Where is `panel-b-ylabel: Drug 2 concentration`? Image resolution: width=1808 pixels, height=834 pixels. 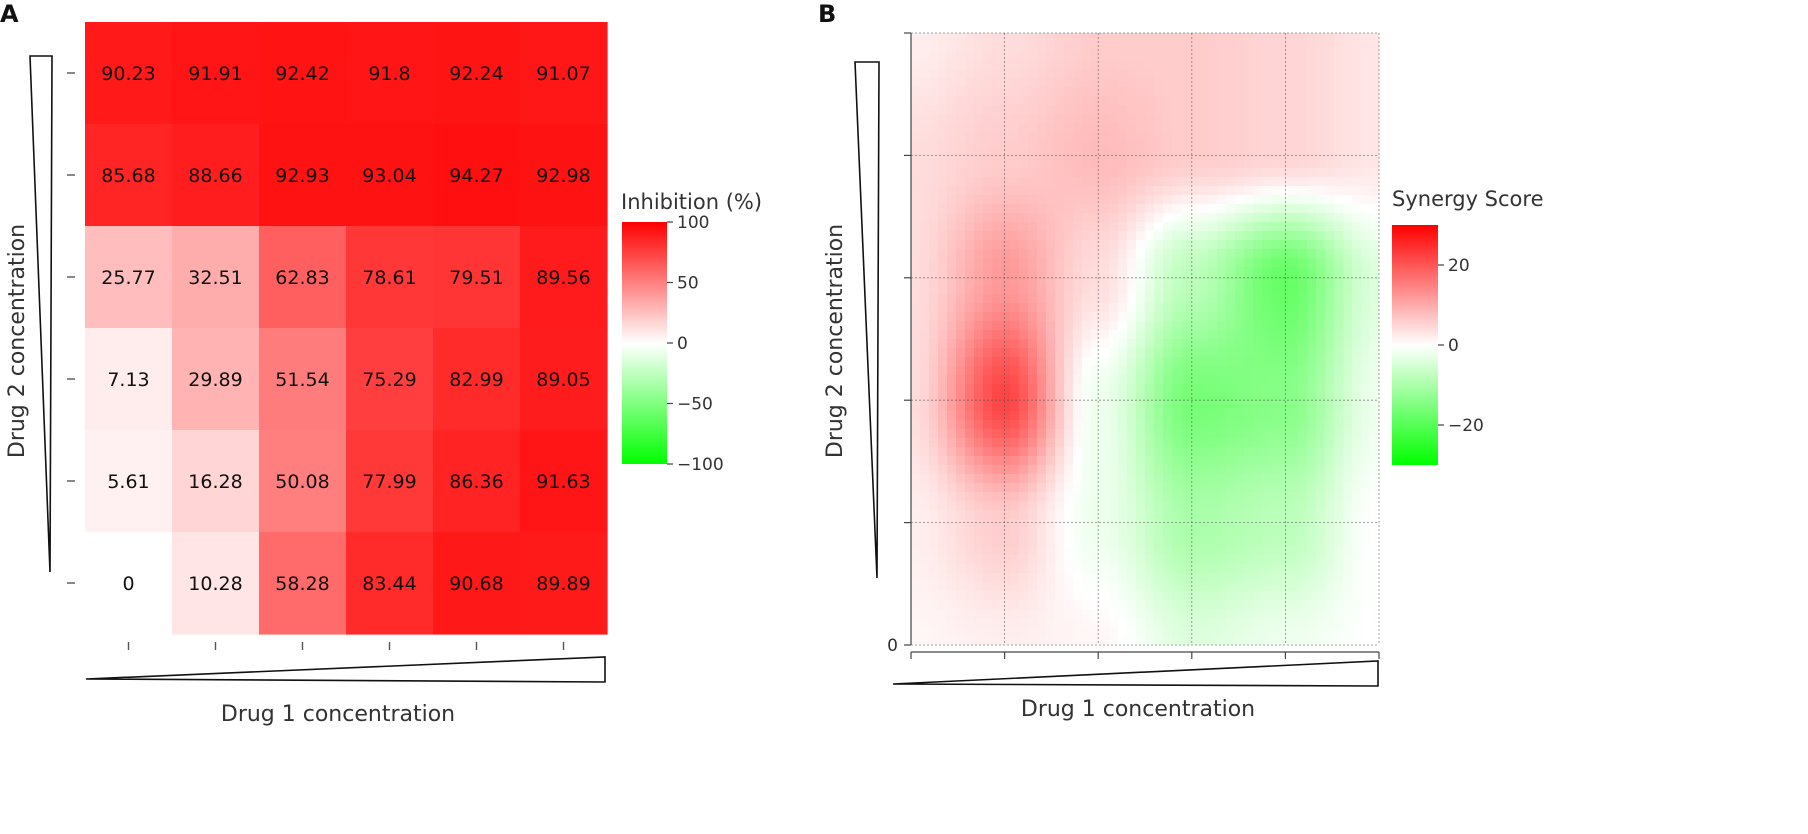 panel-b-ylabel: Drug 2 concentration is located at coordinates (835, 341).